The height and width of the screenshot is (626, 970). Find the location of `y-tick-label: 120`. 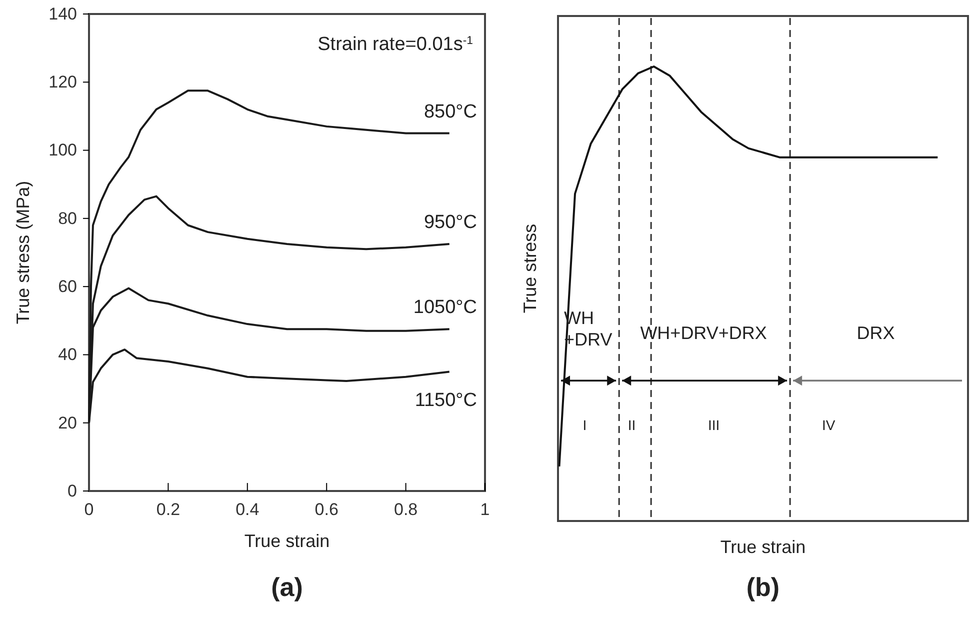

y-tick-label: 120 is located at coordinates (62, 82).